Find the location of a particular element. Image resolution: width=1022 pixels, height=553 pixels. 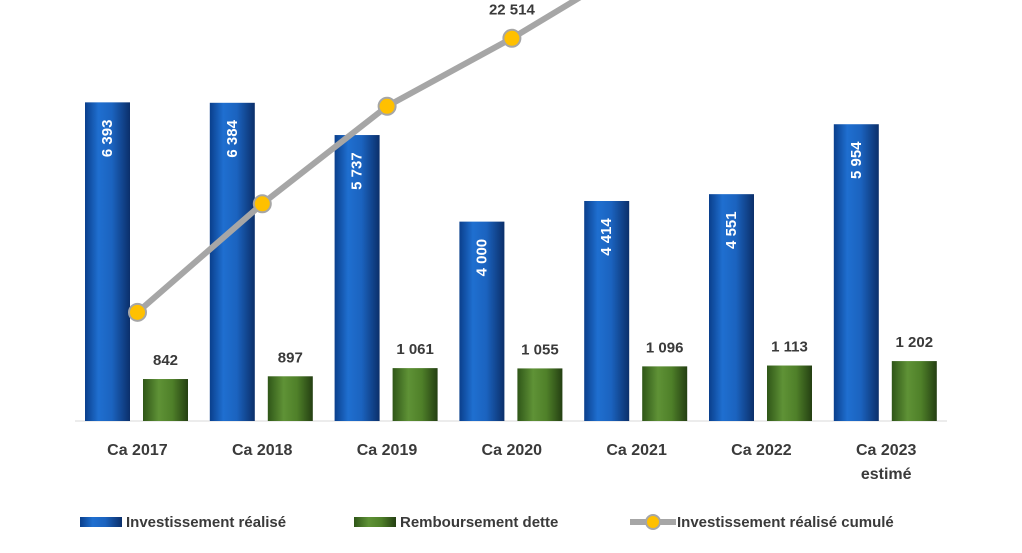

legend-swatch-remboursement is located at coordinates (375, 522).